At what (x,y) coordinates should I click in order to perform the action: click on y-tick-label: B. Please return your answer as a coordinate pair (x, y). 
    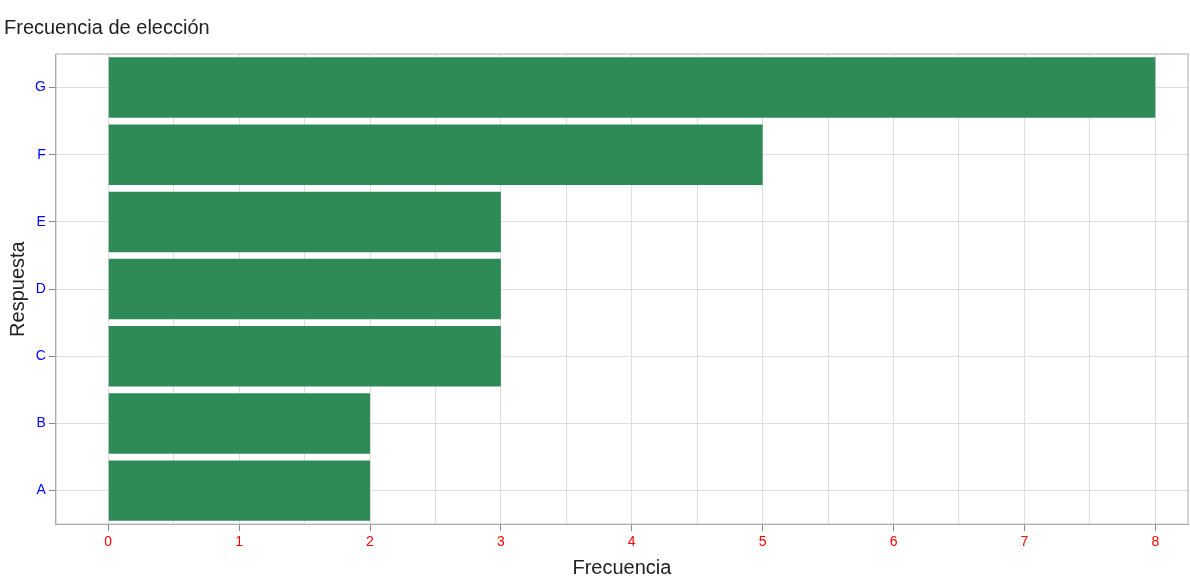
    Looking at the image, I should click on (41, 422).